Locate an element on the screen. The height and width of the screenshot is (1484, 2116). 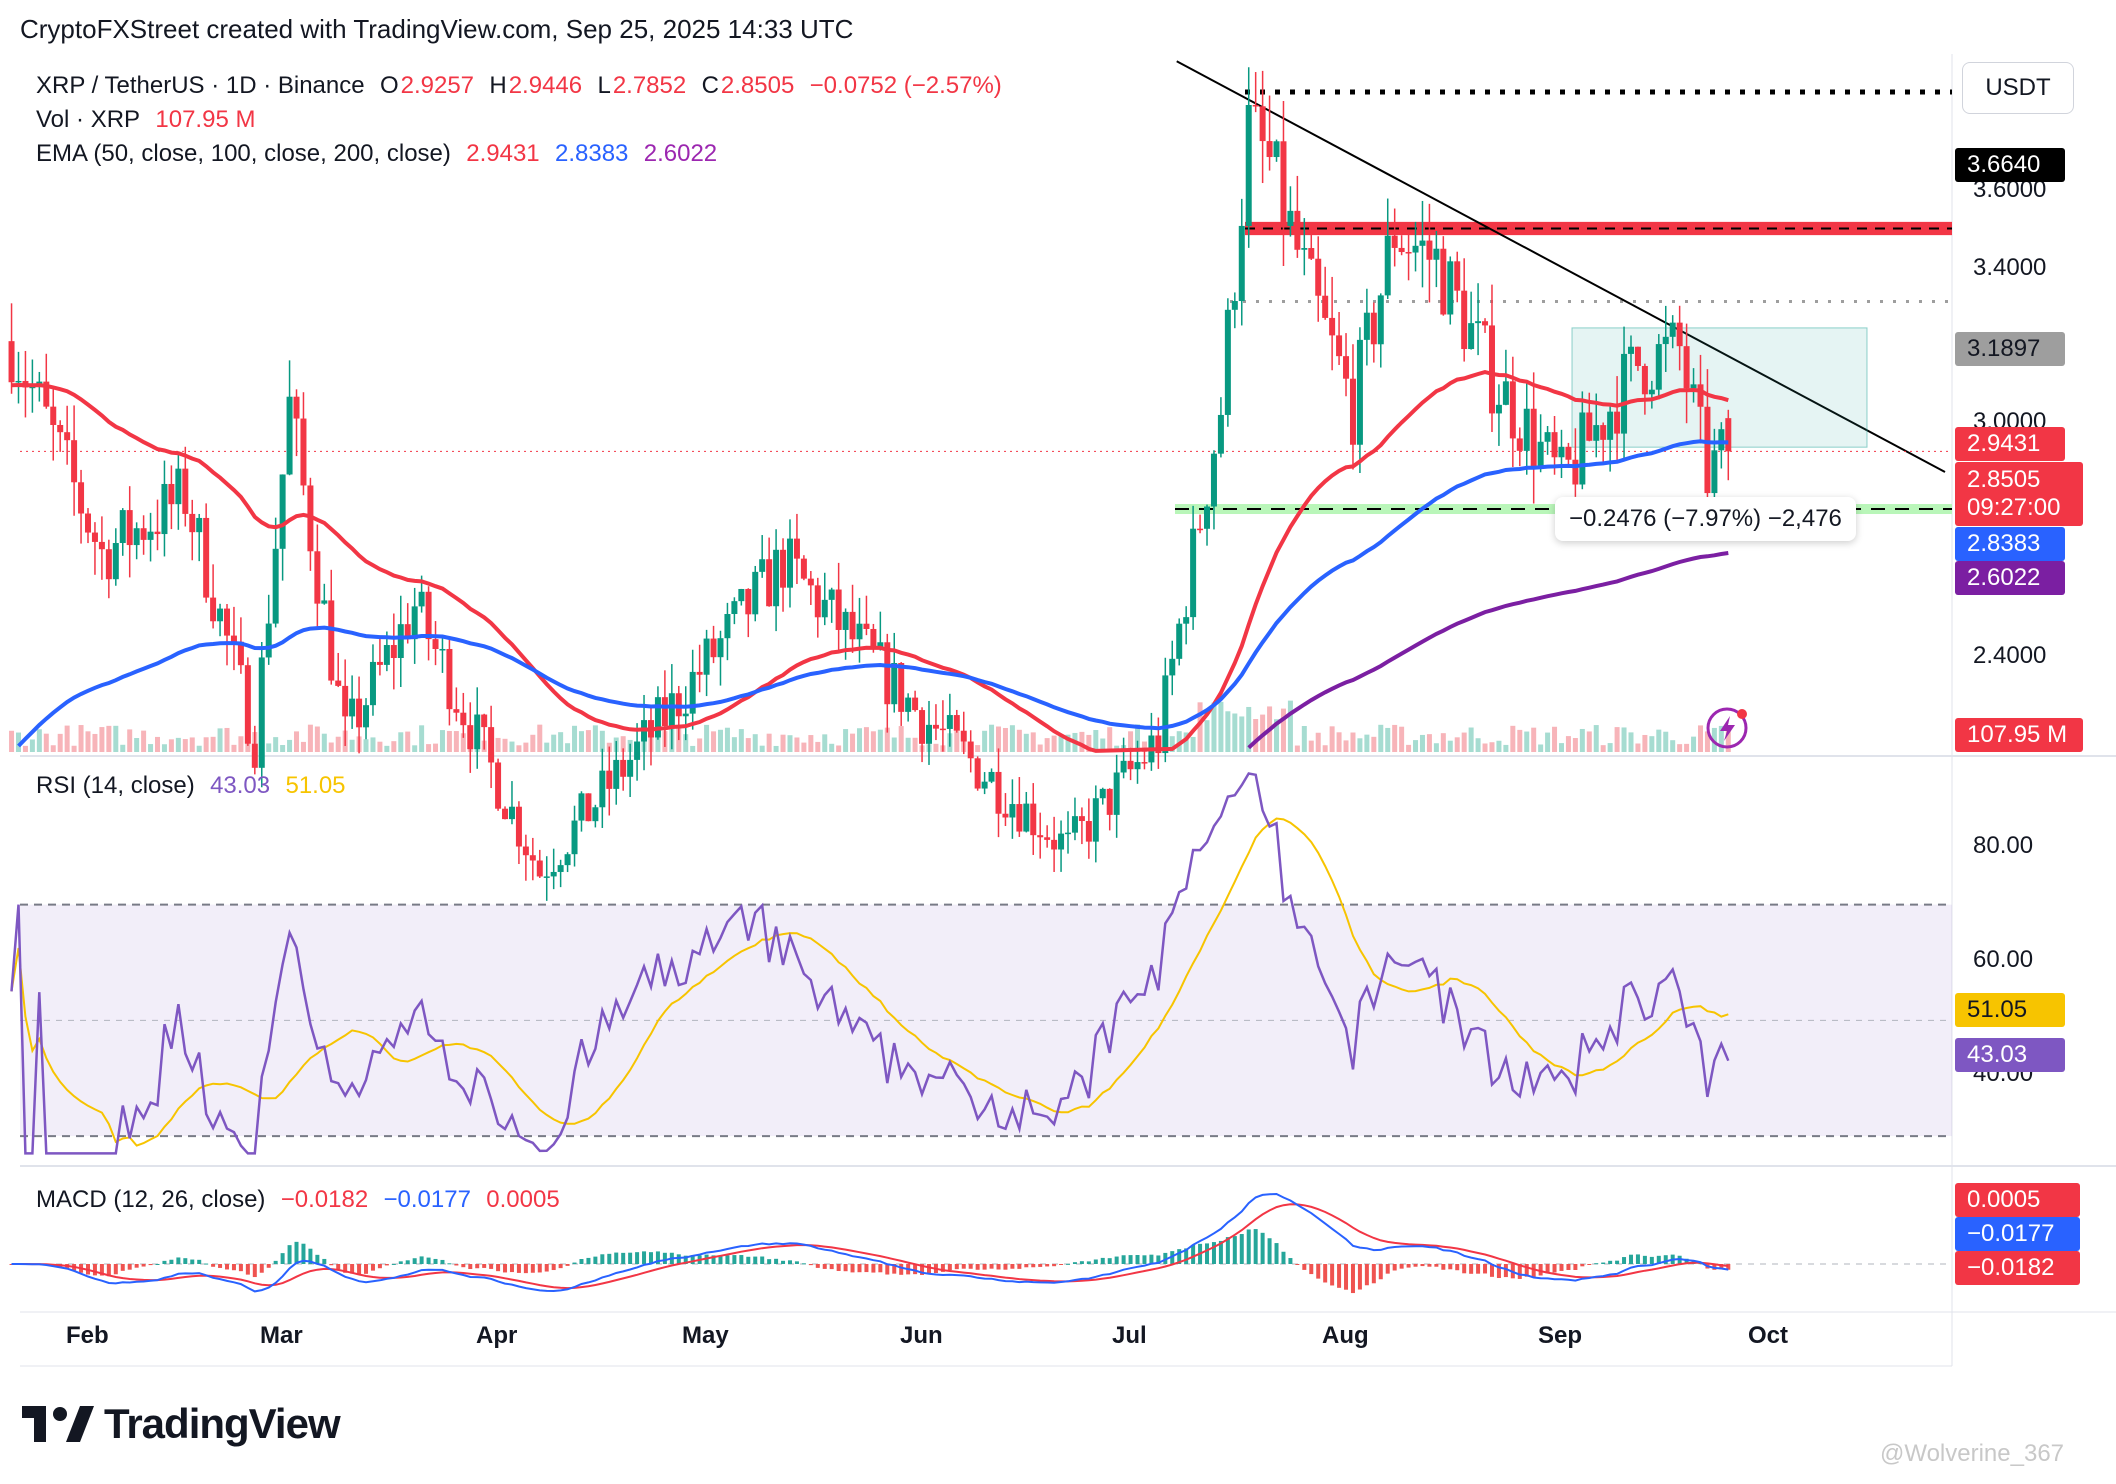
lightning-icon is located at coordinates (1728, 729).